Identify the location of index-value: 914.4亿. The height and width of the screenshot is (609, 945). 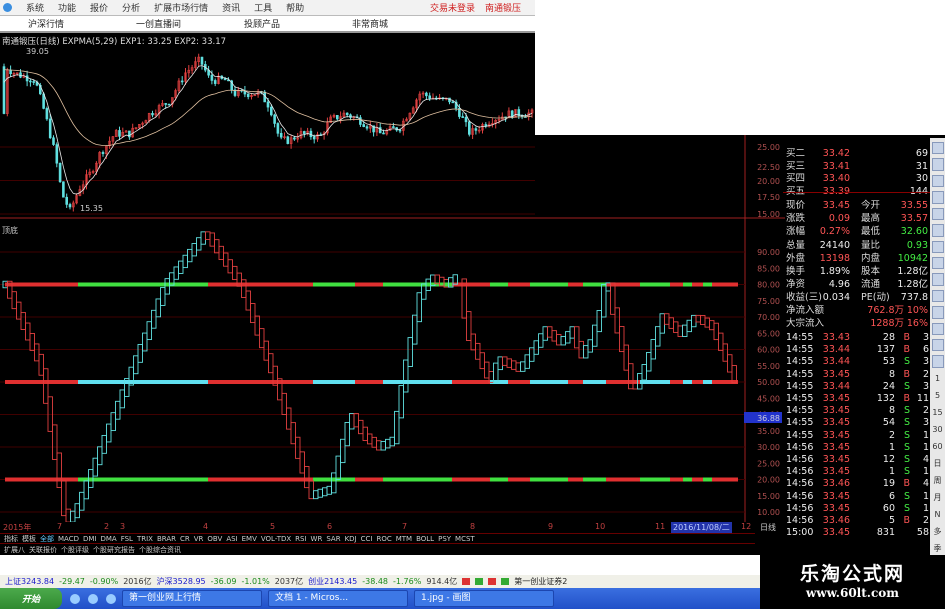
(442, 581).